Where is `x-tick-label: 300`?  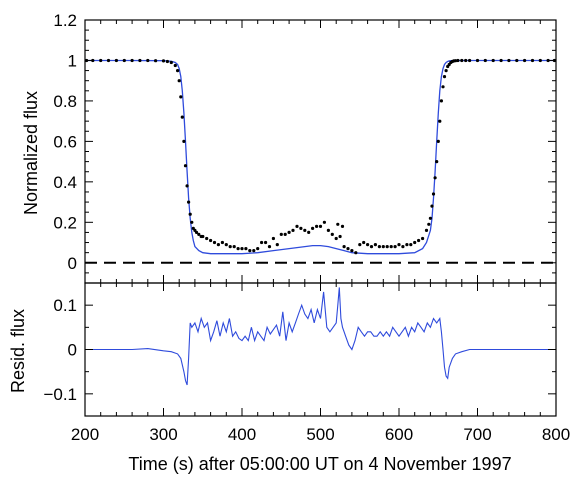
x-tick-label: 300 is located at coordinates (163, 434).